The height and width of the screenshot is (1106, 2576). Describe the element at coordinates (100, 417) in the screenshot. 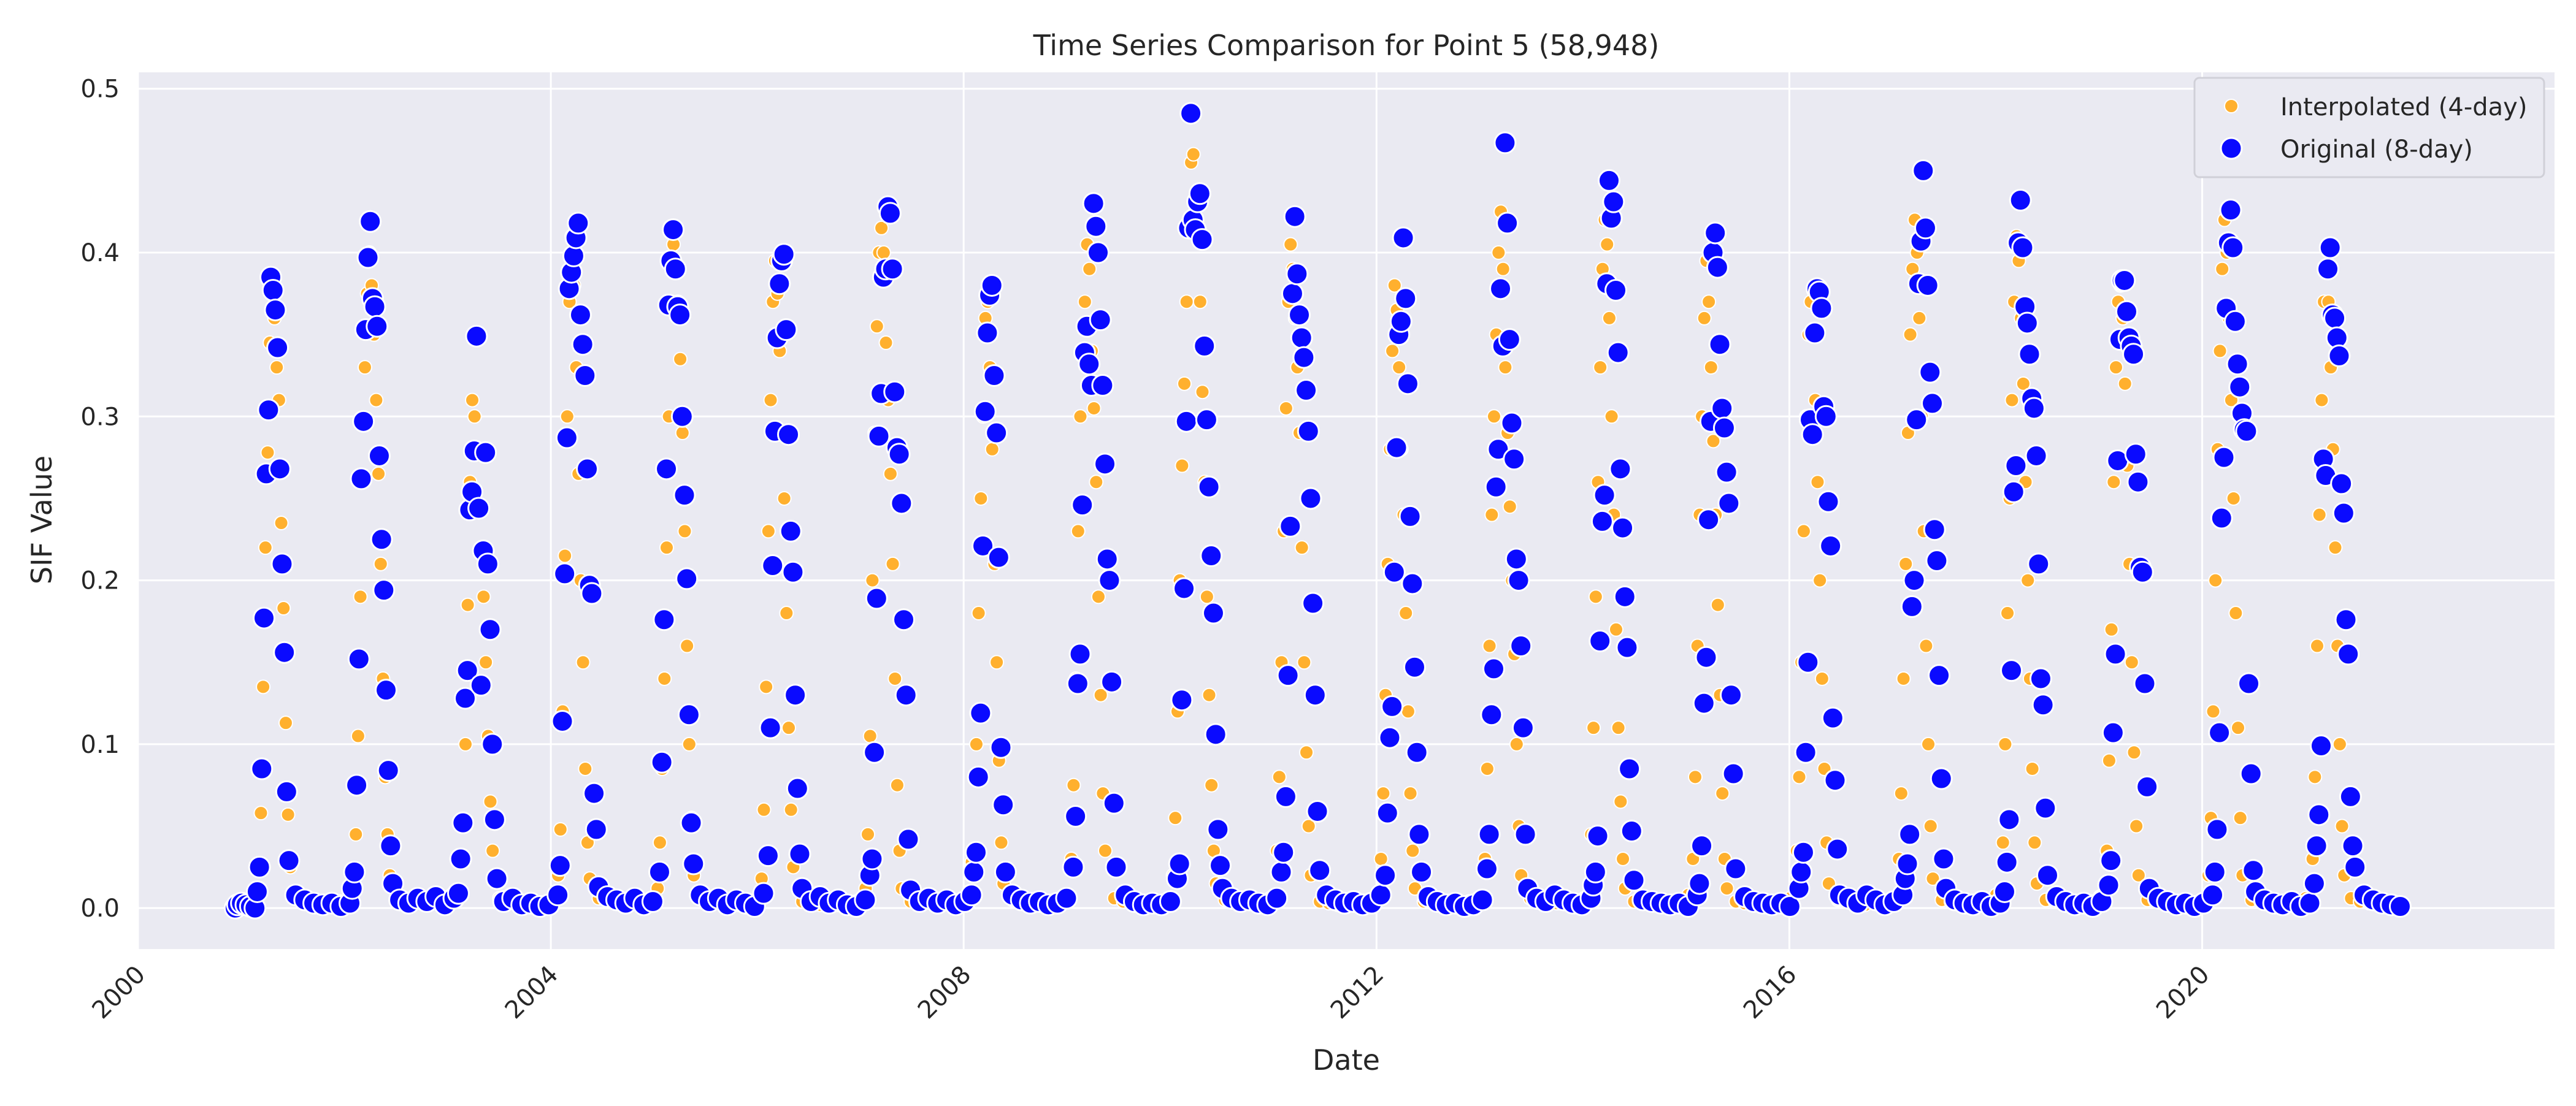

I see `y-tick-label: 0.3` at that location.